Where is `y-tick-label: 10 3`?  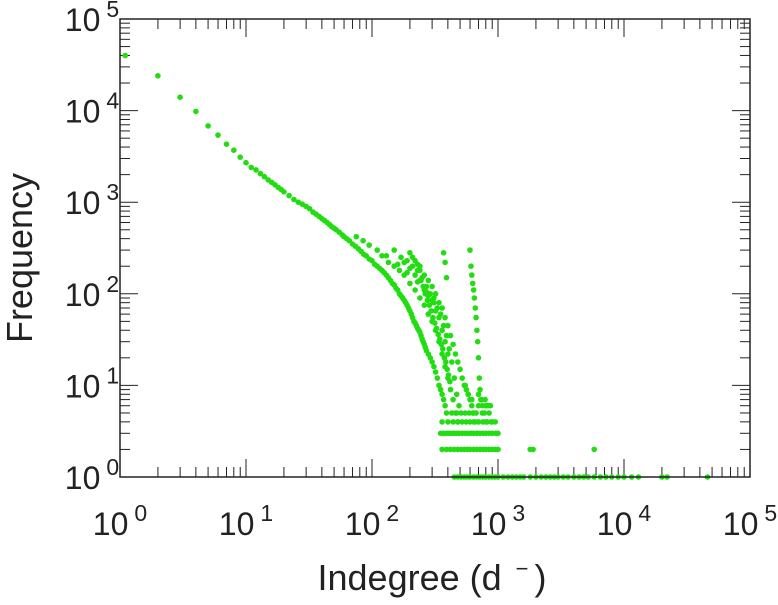 y-tick-label: 10 3 is located at coordinates (92, 200).